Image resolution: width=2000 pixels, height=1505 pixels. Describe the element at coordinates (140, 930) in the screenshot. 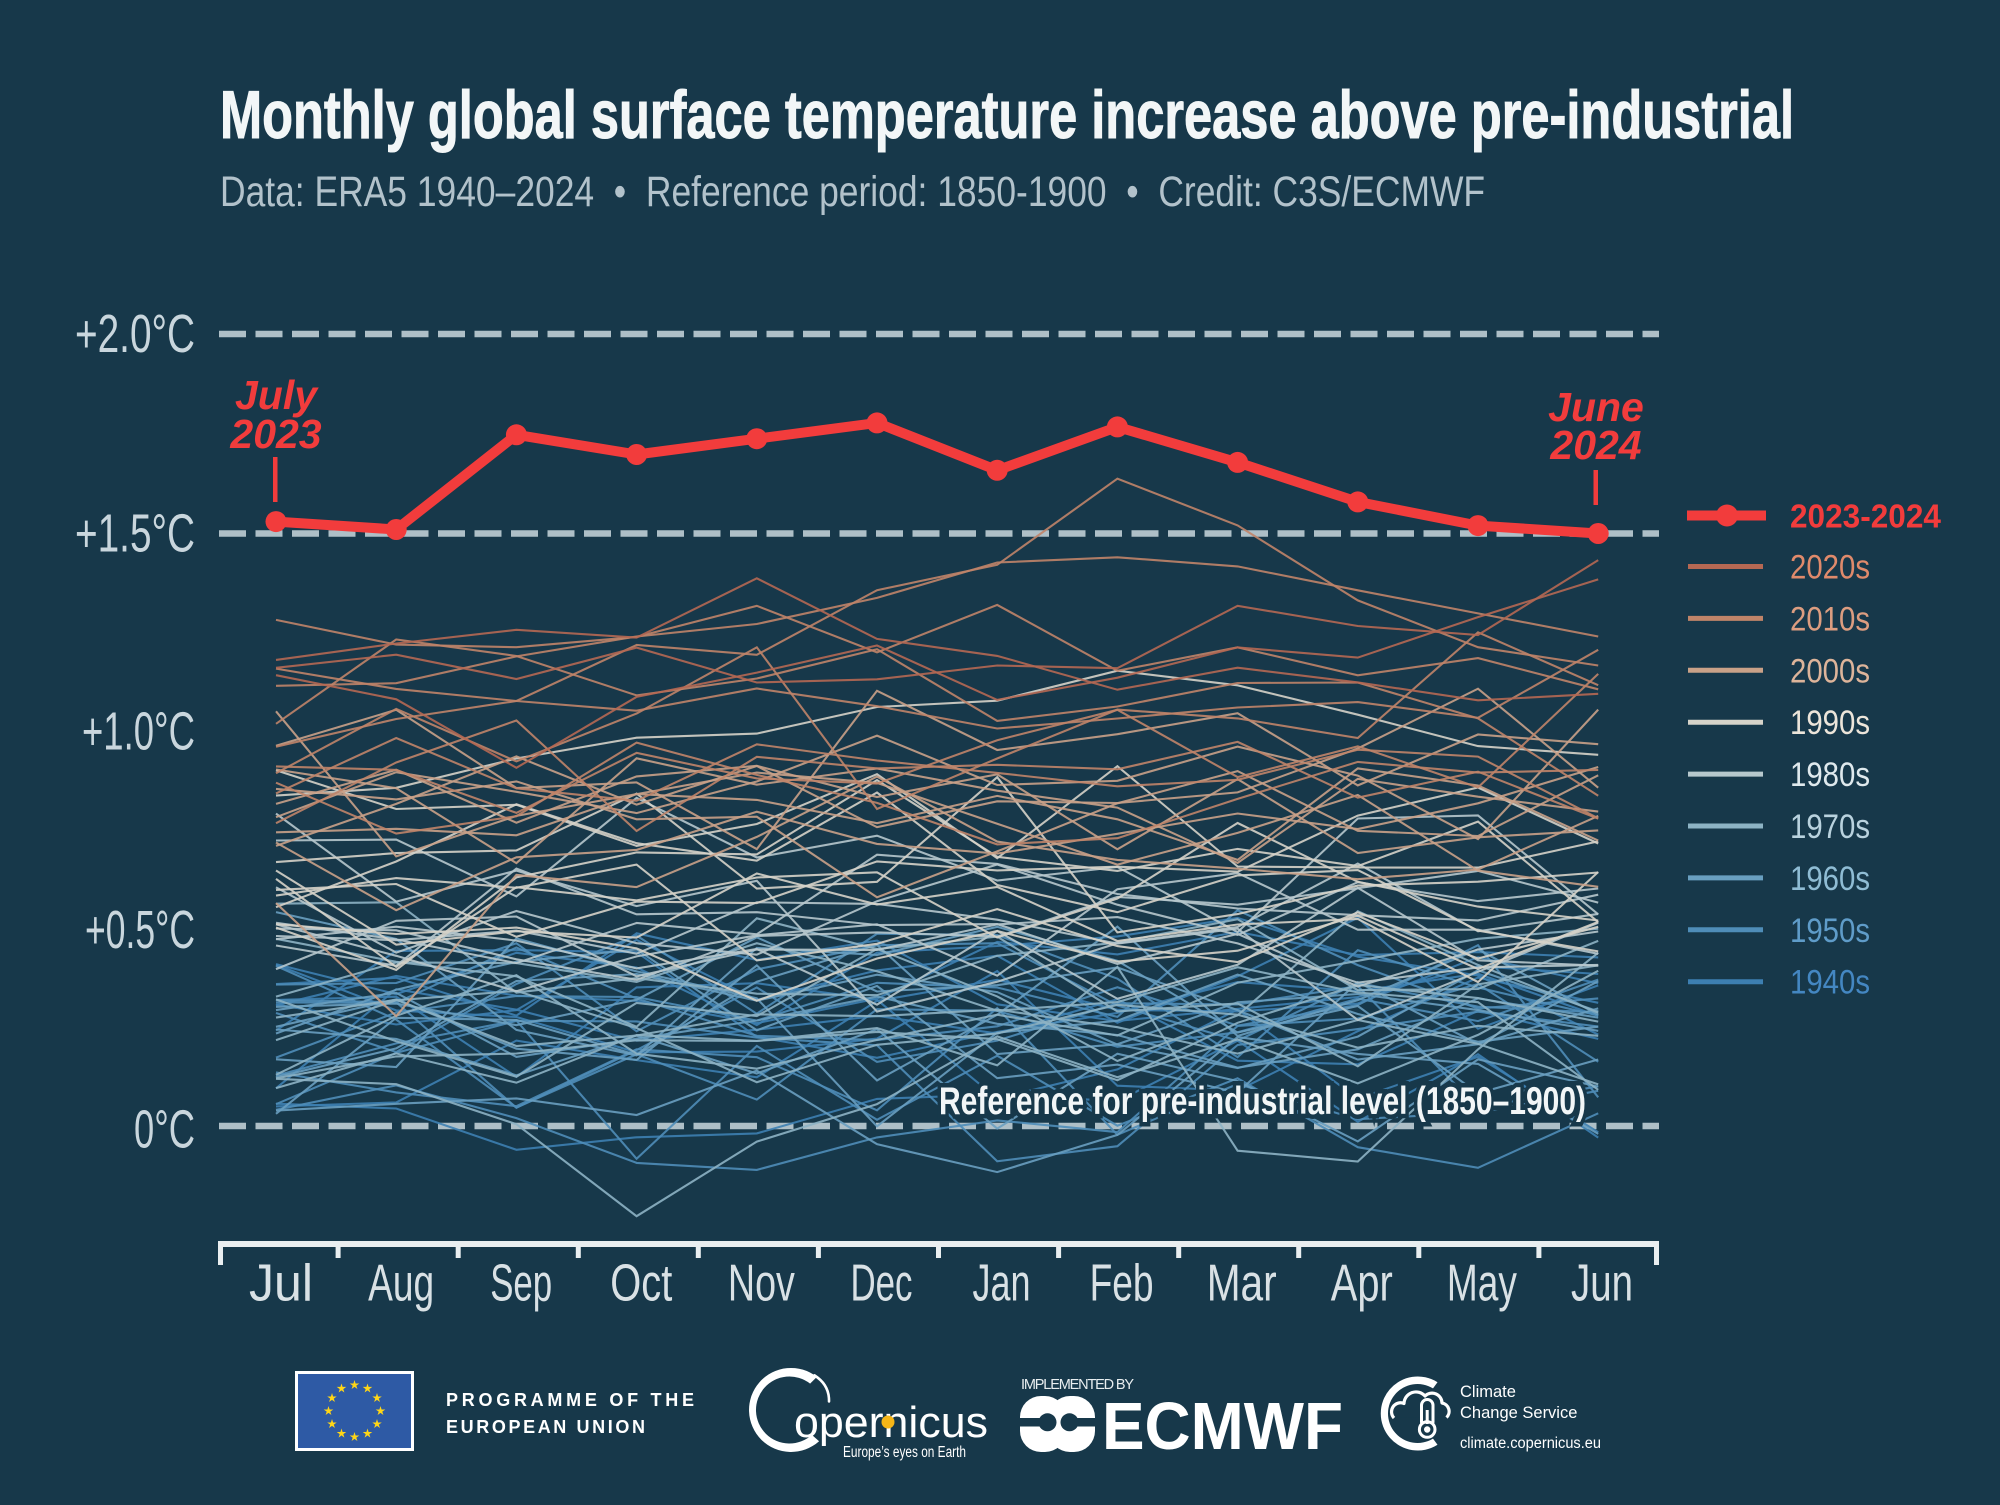

I see `svg-text: +0.5°C` at that location.